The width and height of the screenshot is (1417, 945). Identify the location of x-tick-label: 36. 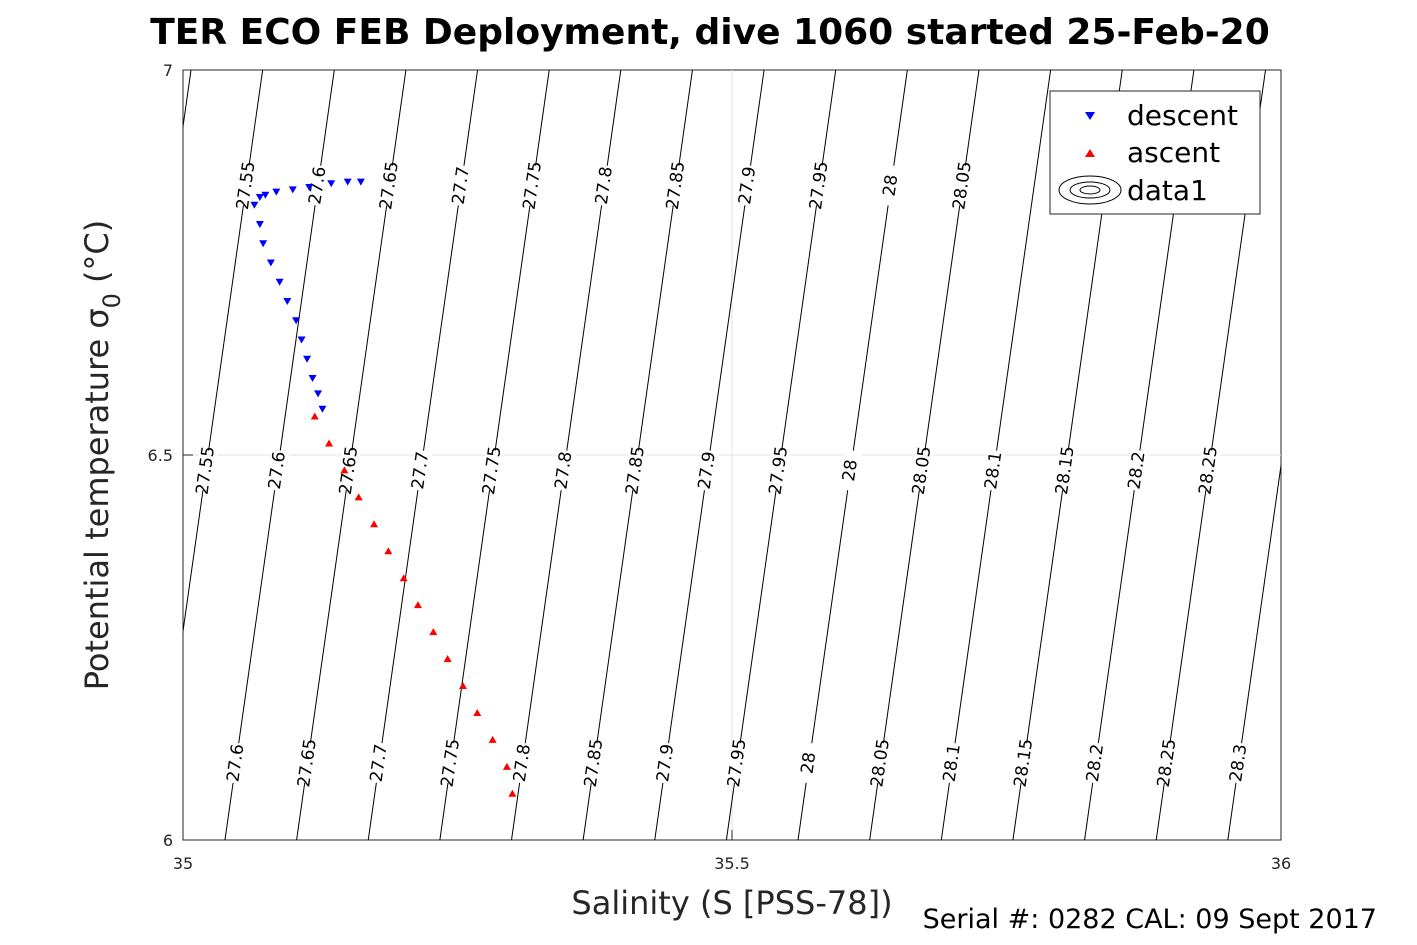
(1281, 863).